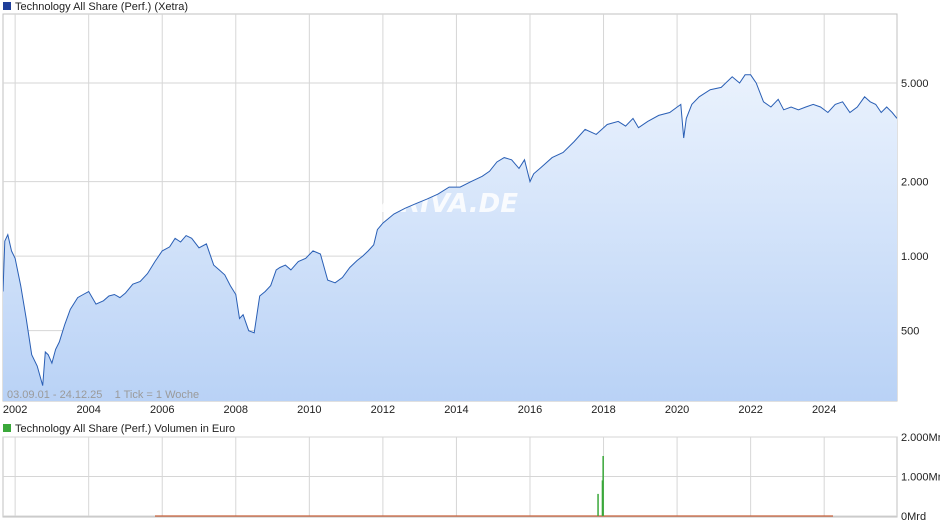  What do you see at coordinates (677, 410) in the screenshot?
I see `x-tick-label: 2020` at bounding box center [677, 410].